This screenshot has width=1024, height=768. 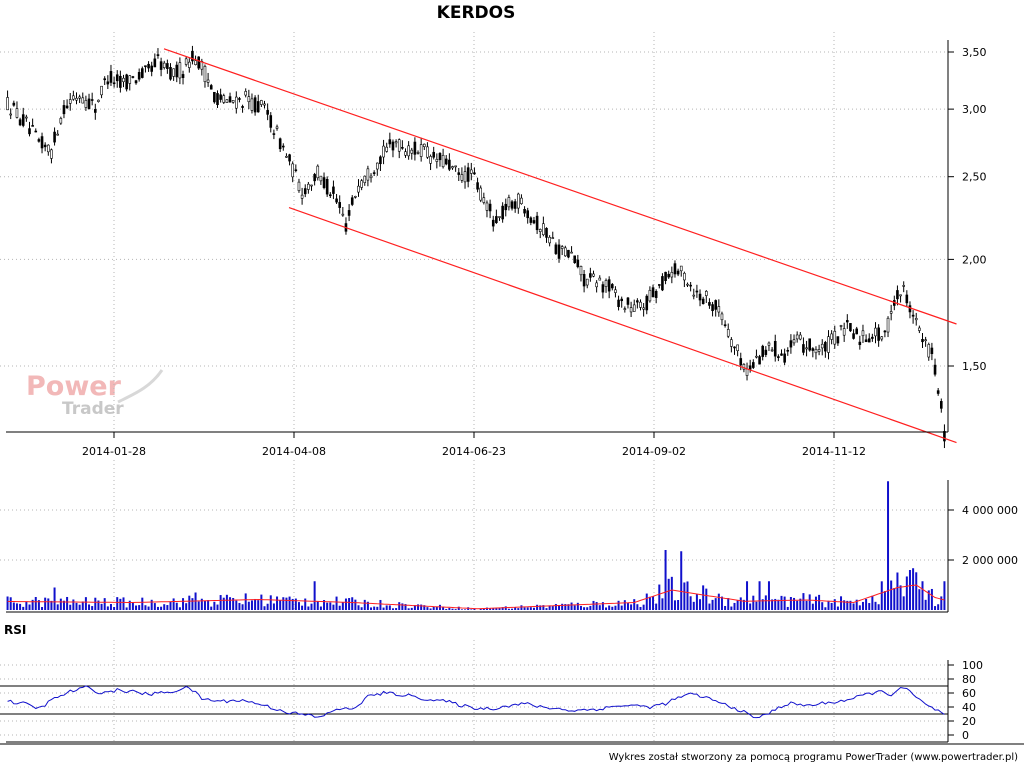 I want to click on price-axis: 3,50 3,00 2,50 2,00 1,50, so click(x=967, y=236).